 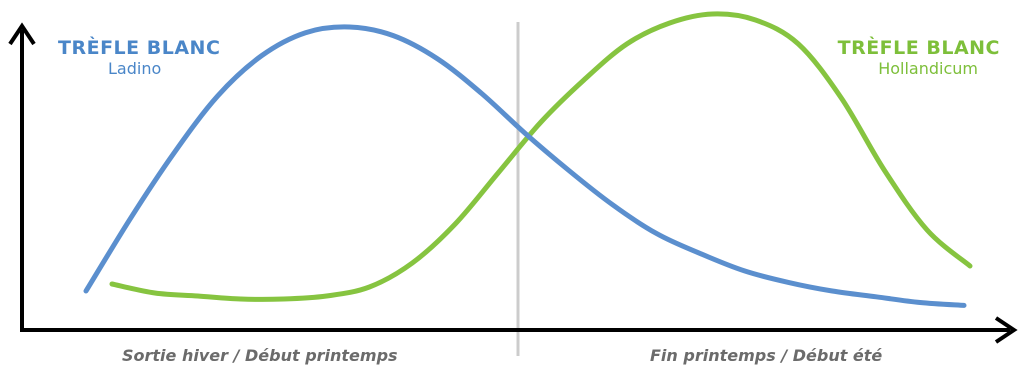 What do you see at coordinates (22, 34) in the screenshot?
I see `y-axis-arrow-icon` at bounding box center [22, 34].